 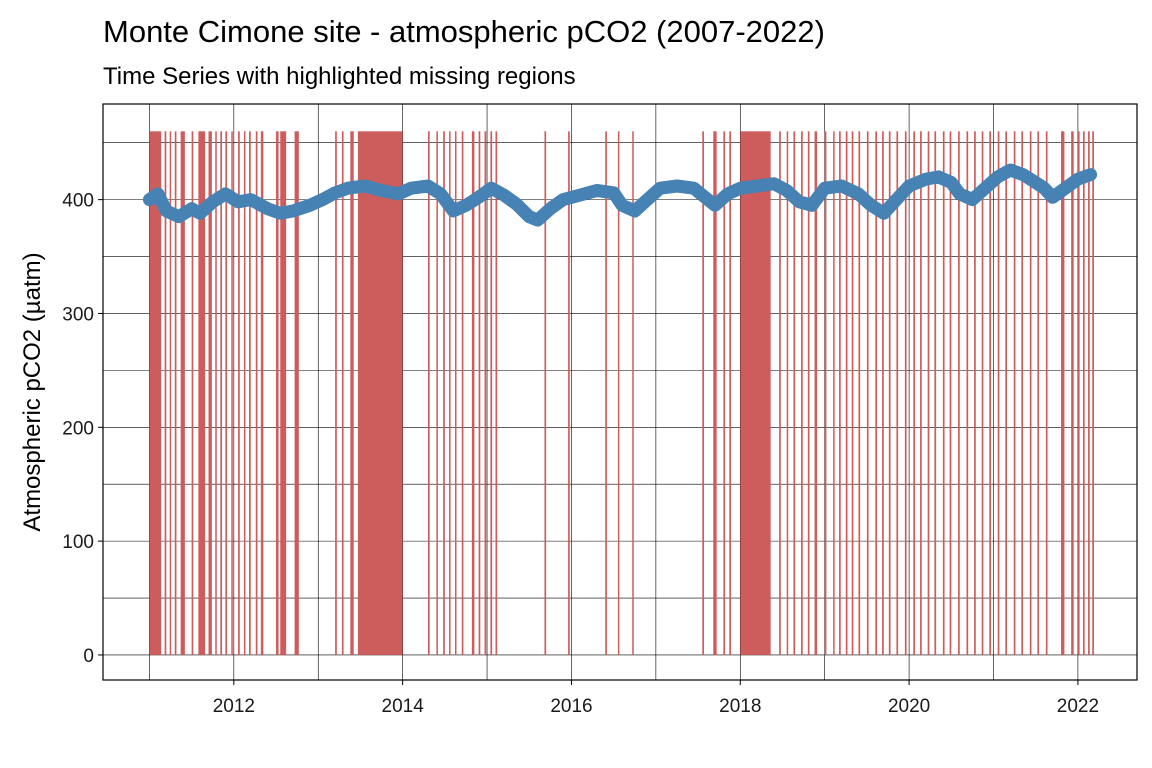 What do you see at coordinates (403, 706) in the screenshot?
I see `x-tick-label: 2014` at bounding box center [403, 706].